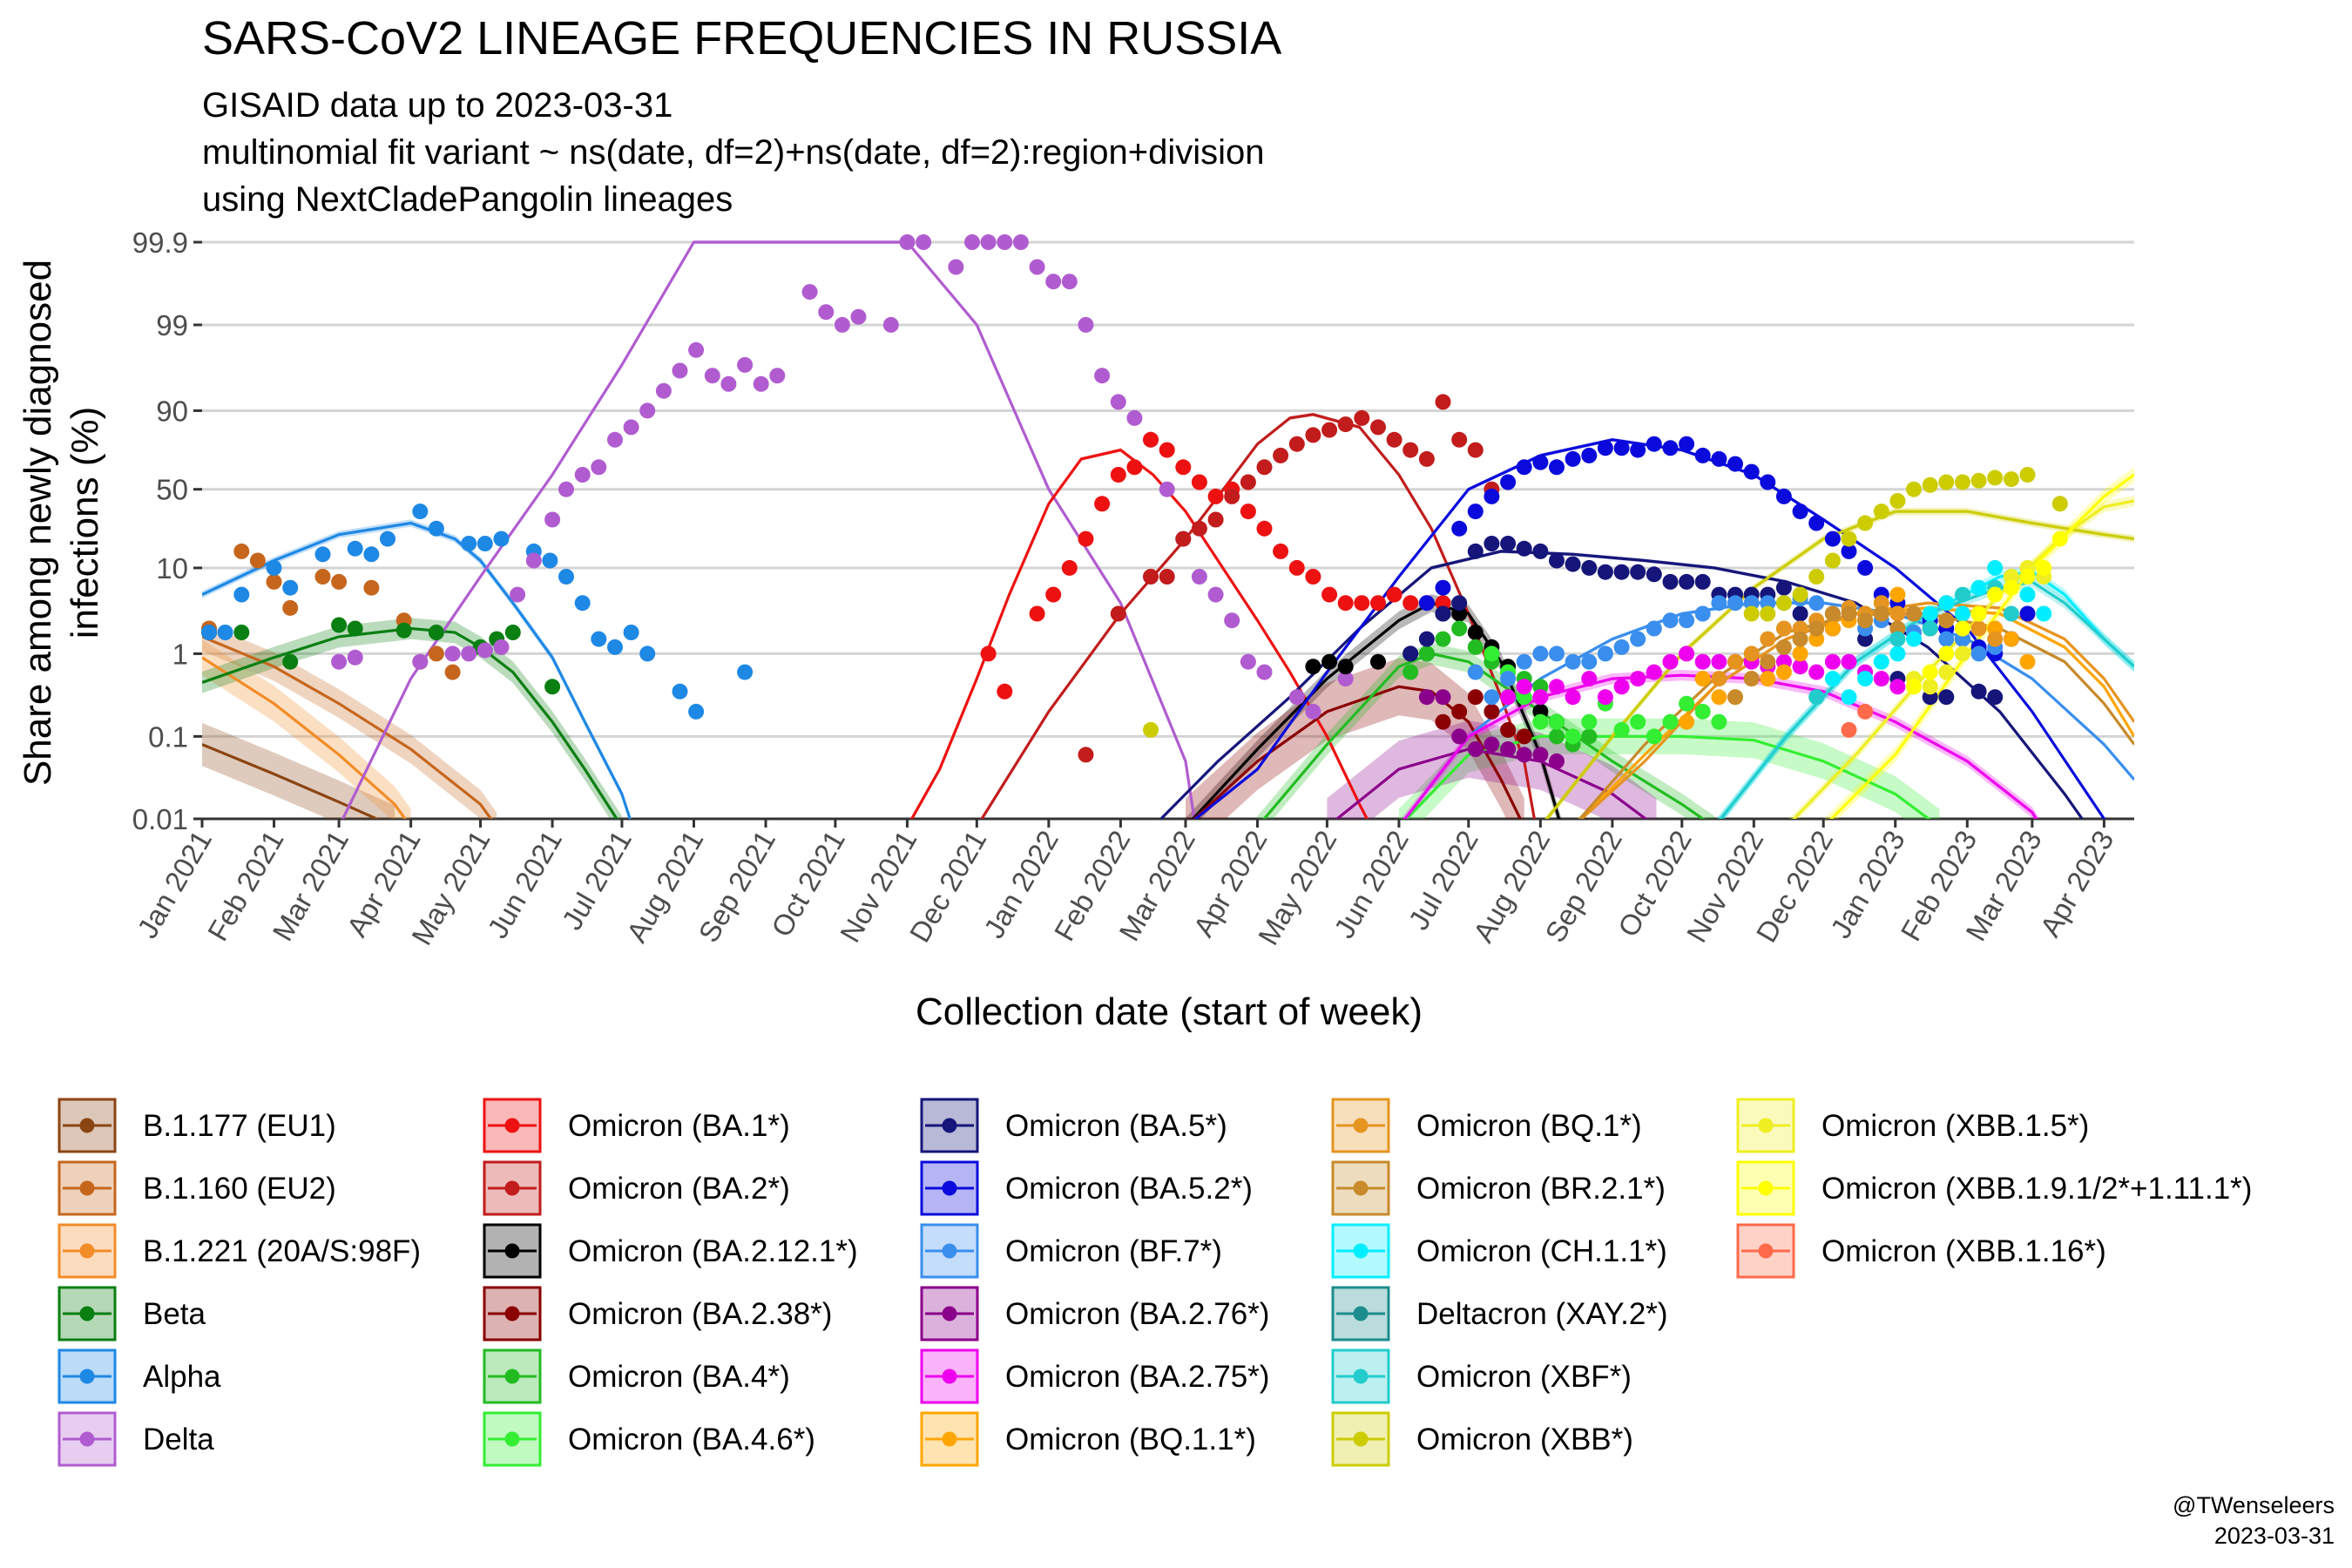 This screenshot has width=2352, height=1568. Describe the element at coordinates (1129, 1189) in the screenshot. I see `legend-label: Omicron (BA.5.2*)` at that location.